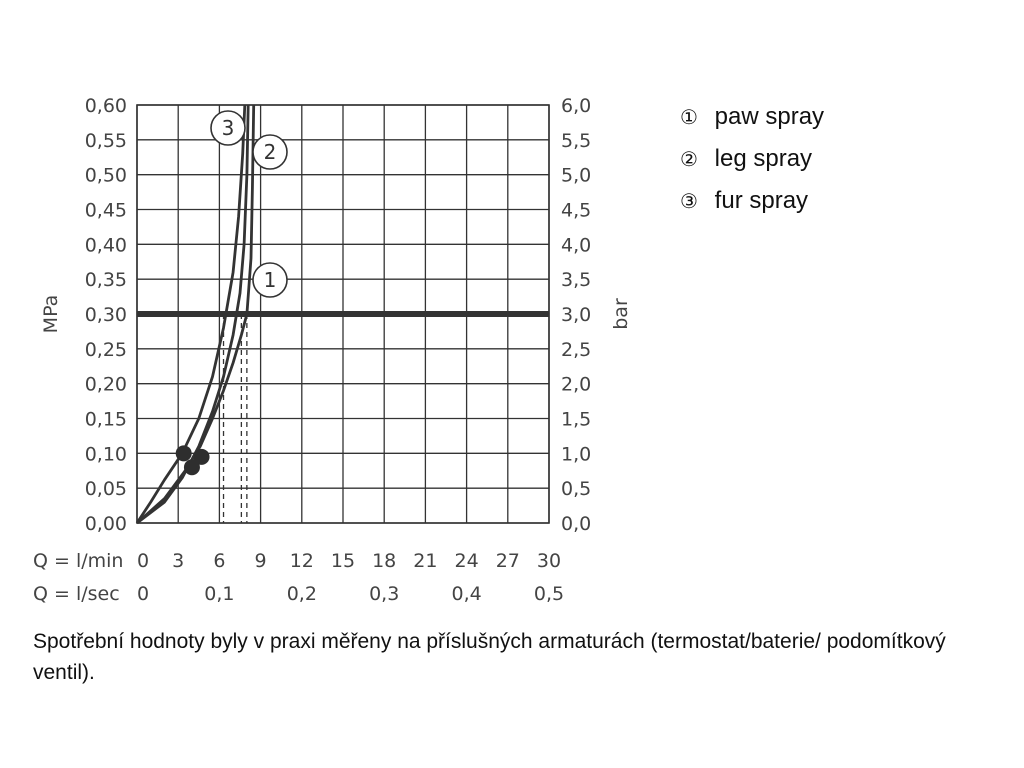 The image size is (1024, 768). I want to click on x-tick-label: 0,5, so click(549, 594).